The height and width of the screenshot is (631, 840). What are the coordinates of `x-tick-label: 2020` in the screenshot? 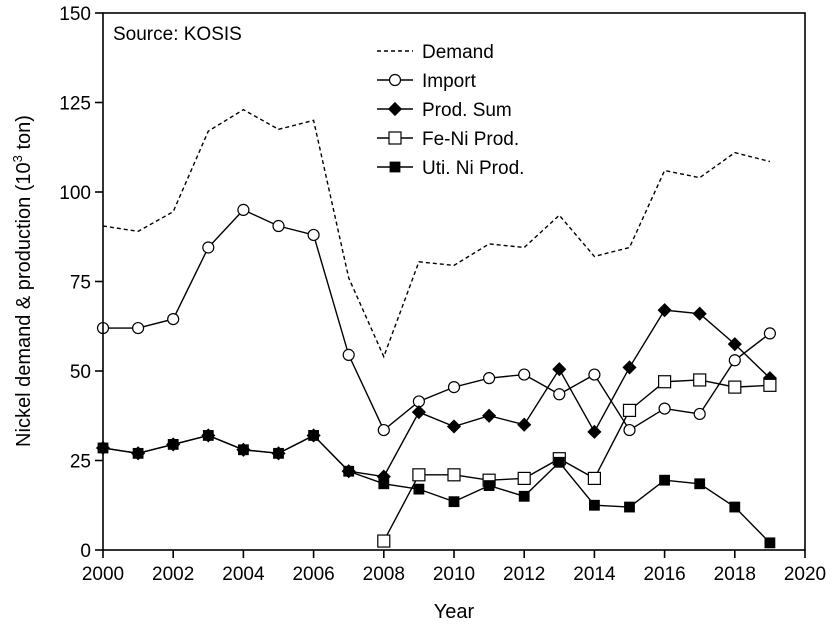 It's located at (805, 574).